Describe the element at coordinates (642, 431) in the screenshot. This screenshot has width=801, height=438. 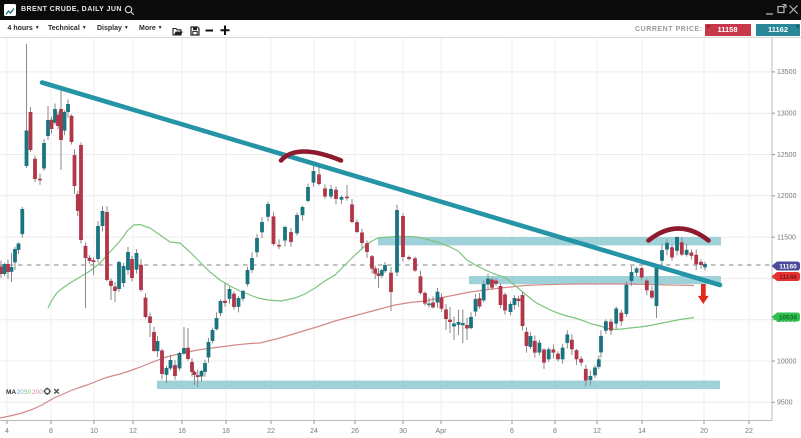
I see `svg-text: 14` at that location.